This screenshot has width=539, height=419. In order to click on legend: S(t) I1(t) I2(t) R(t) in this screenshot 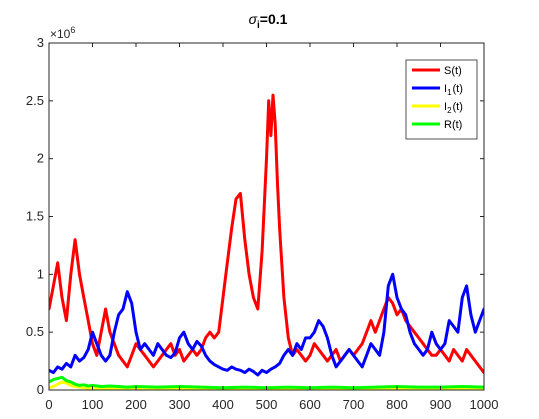, I will do `click(441, 99)`.